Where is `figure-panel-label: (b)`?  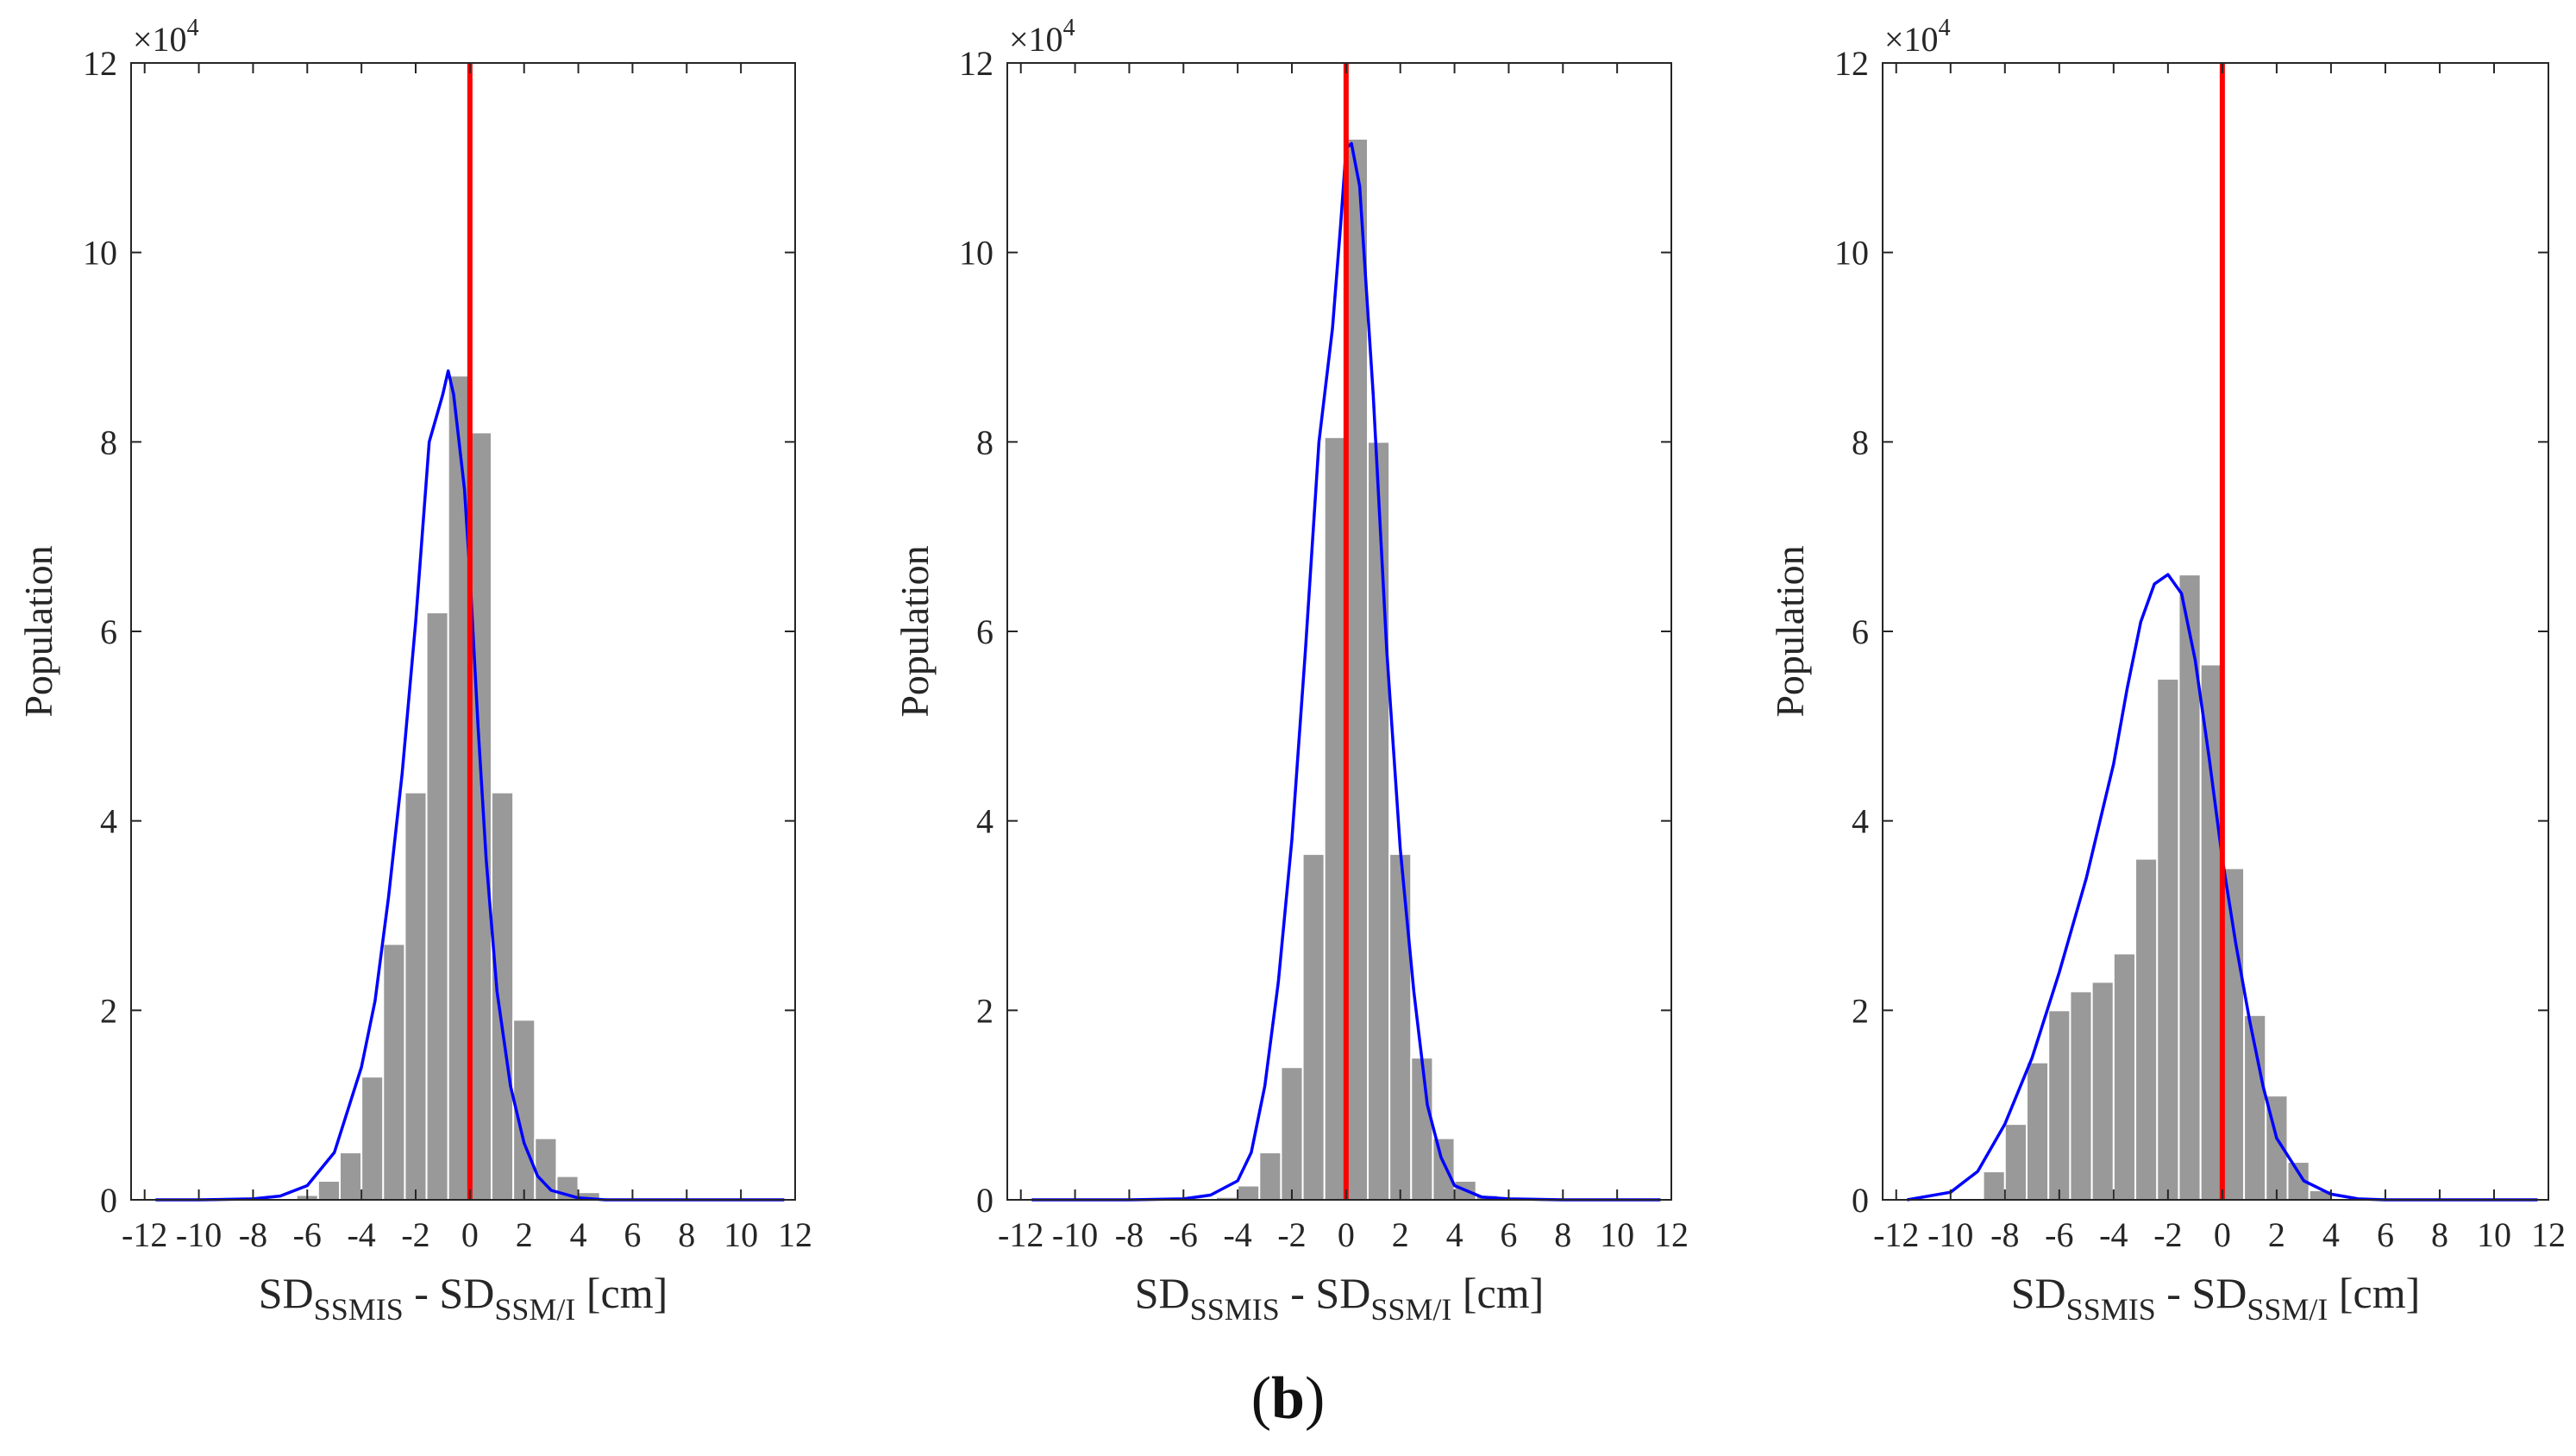 figure-panel-label: (b) is located at coordinates (1288, 1399).